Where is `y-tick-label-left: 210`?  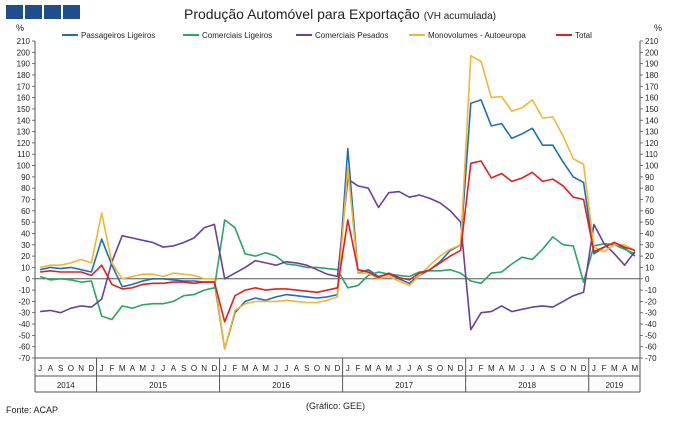
y-tick-label-left: 210 is located at coordinates (24, 41).